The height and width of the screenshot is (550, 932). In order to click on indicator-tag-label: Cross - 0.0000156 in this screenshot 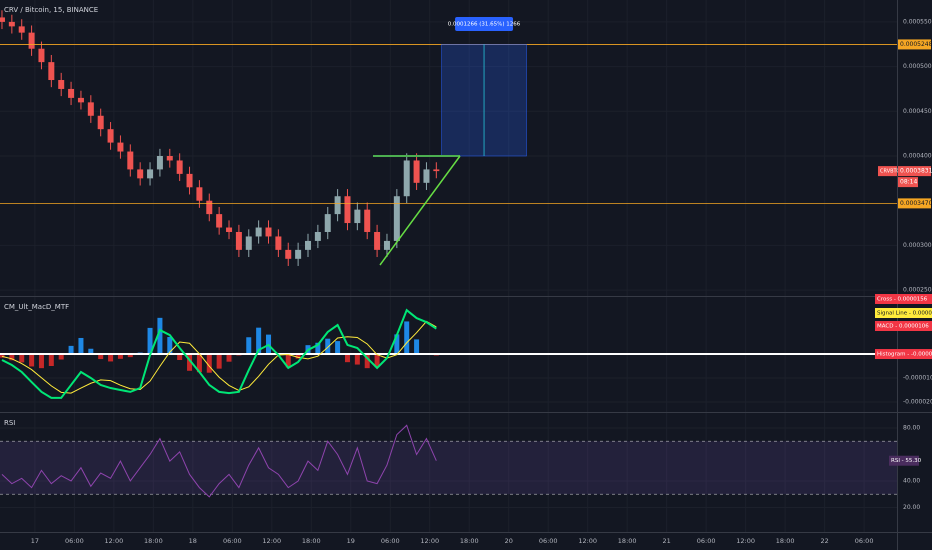, I will do `click(902, 300)`.